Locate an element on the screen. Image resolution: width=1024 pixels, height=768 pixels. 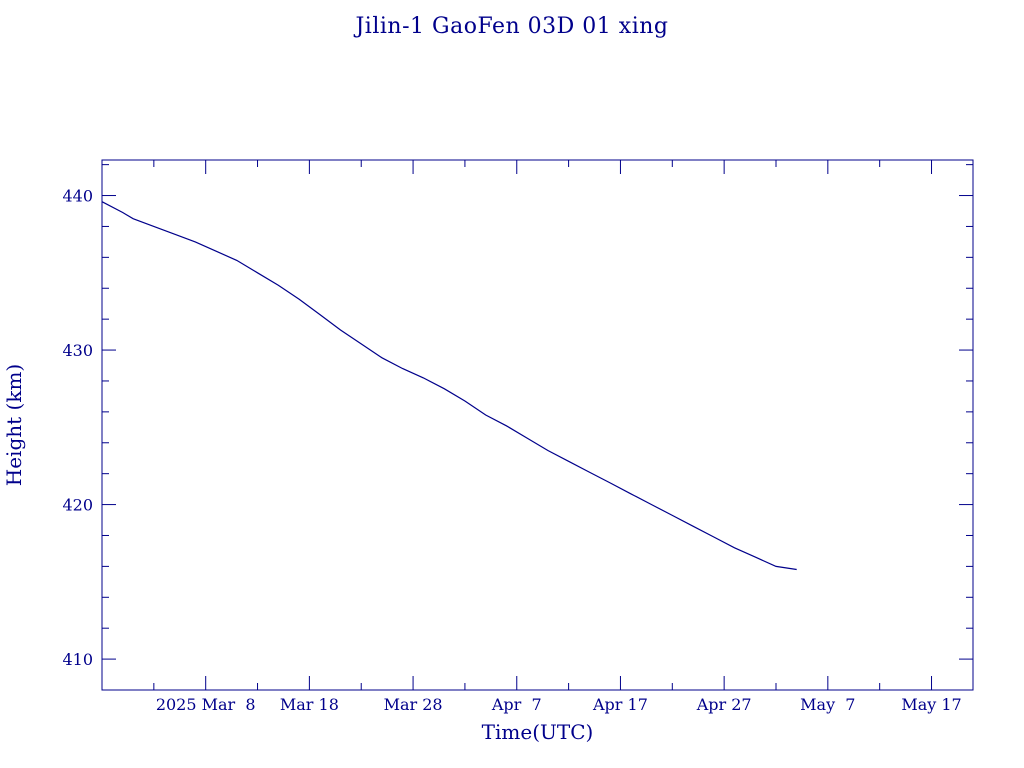
y-tick-labels: 410 420 430 440 is located at coordinates (77, 428).